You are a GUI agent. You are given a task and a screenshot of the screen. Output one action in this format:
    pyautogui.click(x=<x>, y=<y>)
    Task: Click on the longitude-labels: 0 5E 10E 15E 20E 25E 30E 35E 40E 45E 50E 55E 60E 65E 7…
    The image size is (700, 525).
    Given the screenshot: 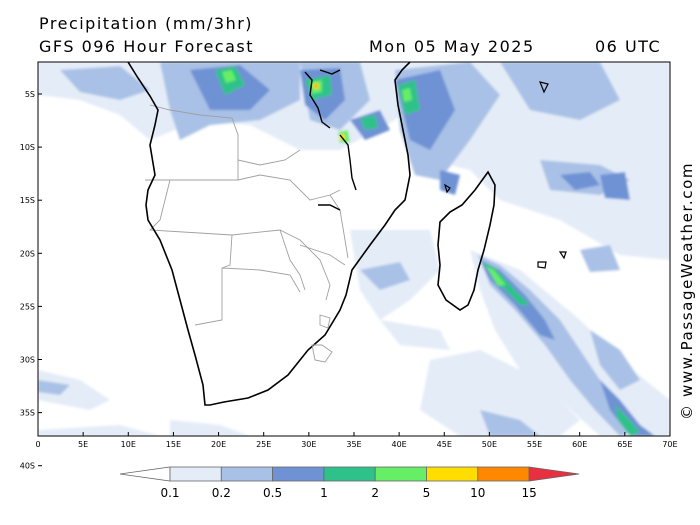 What is the action you would take?
    pyautogui.click(x=356, y=444)
    